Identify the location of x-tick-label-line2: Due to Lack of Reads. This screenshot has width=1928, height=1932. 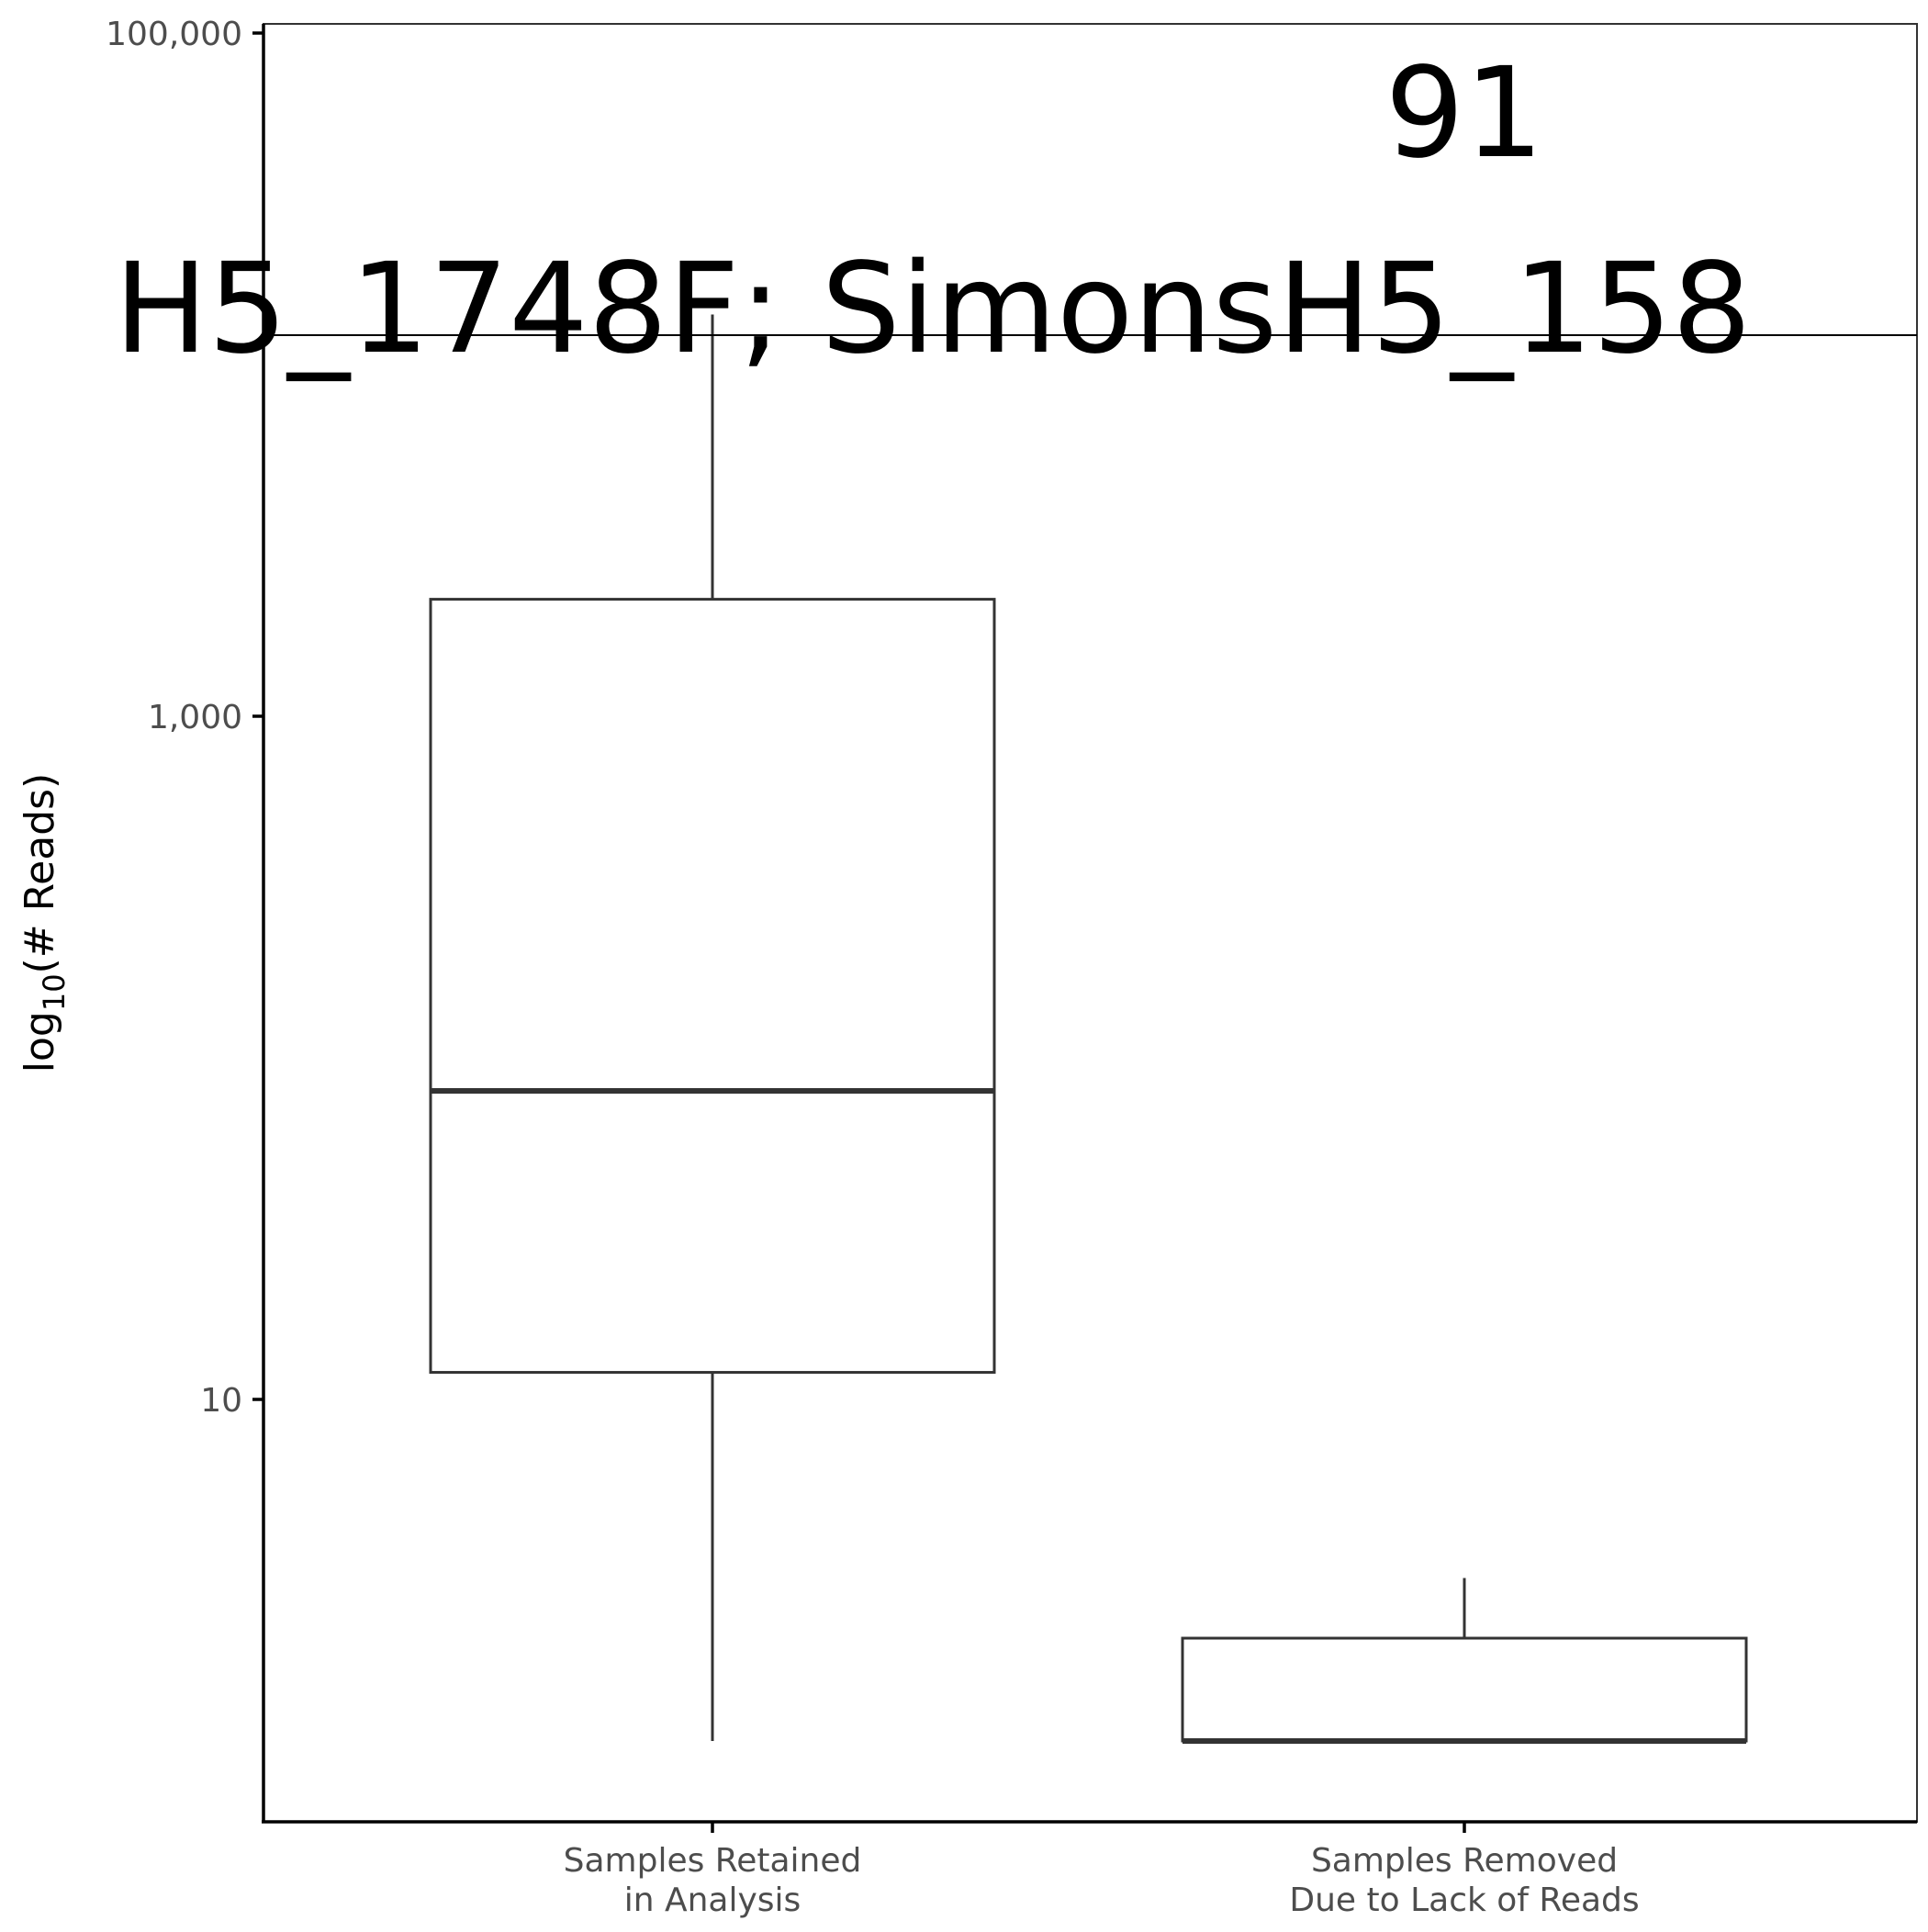
(1464, 1900).